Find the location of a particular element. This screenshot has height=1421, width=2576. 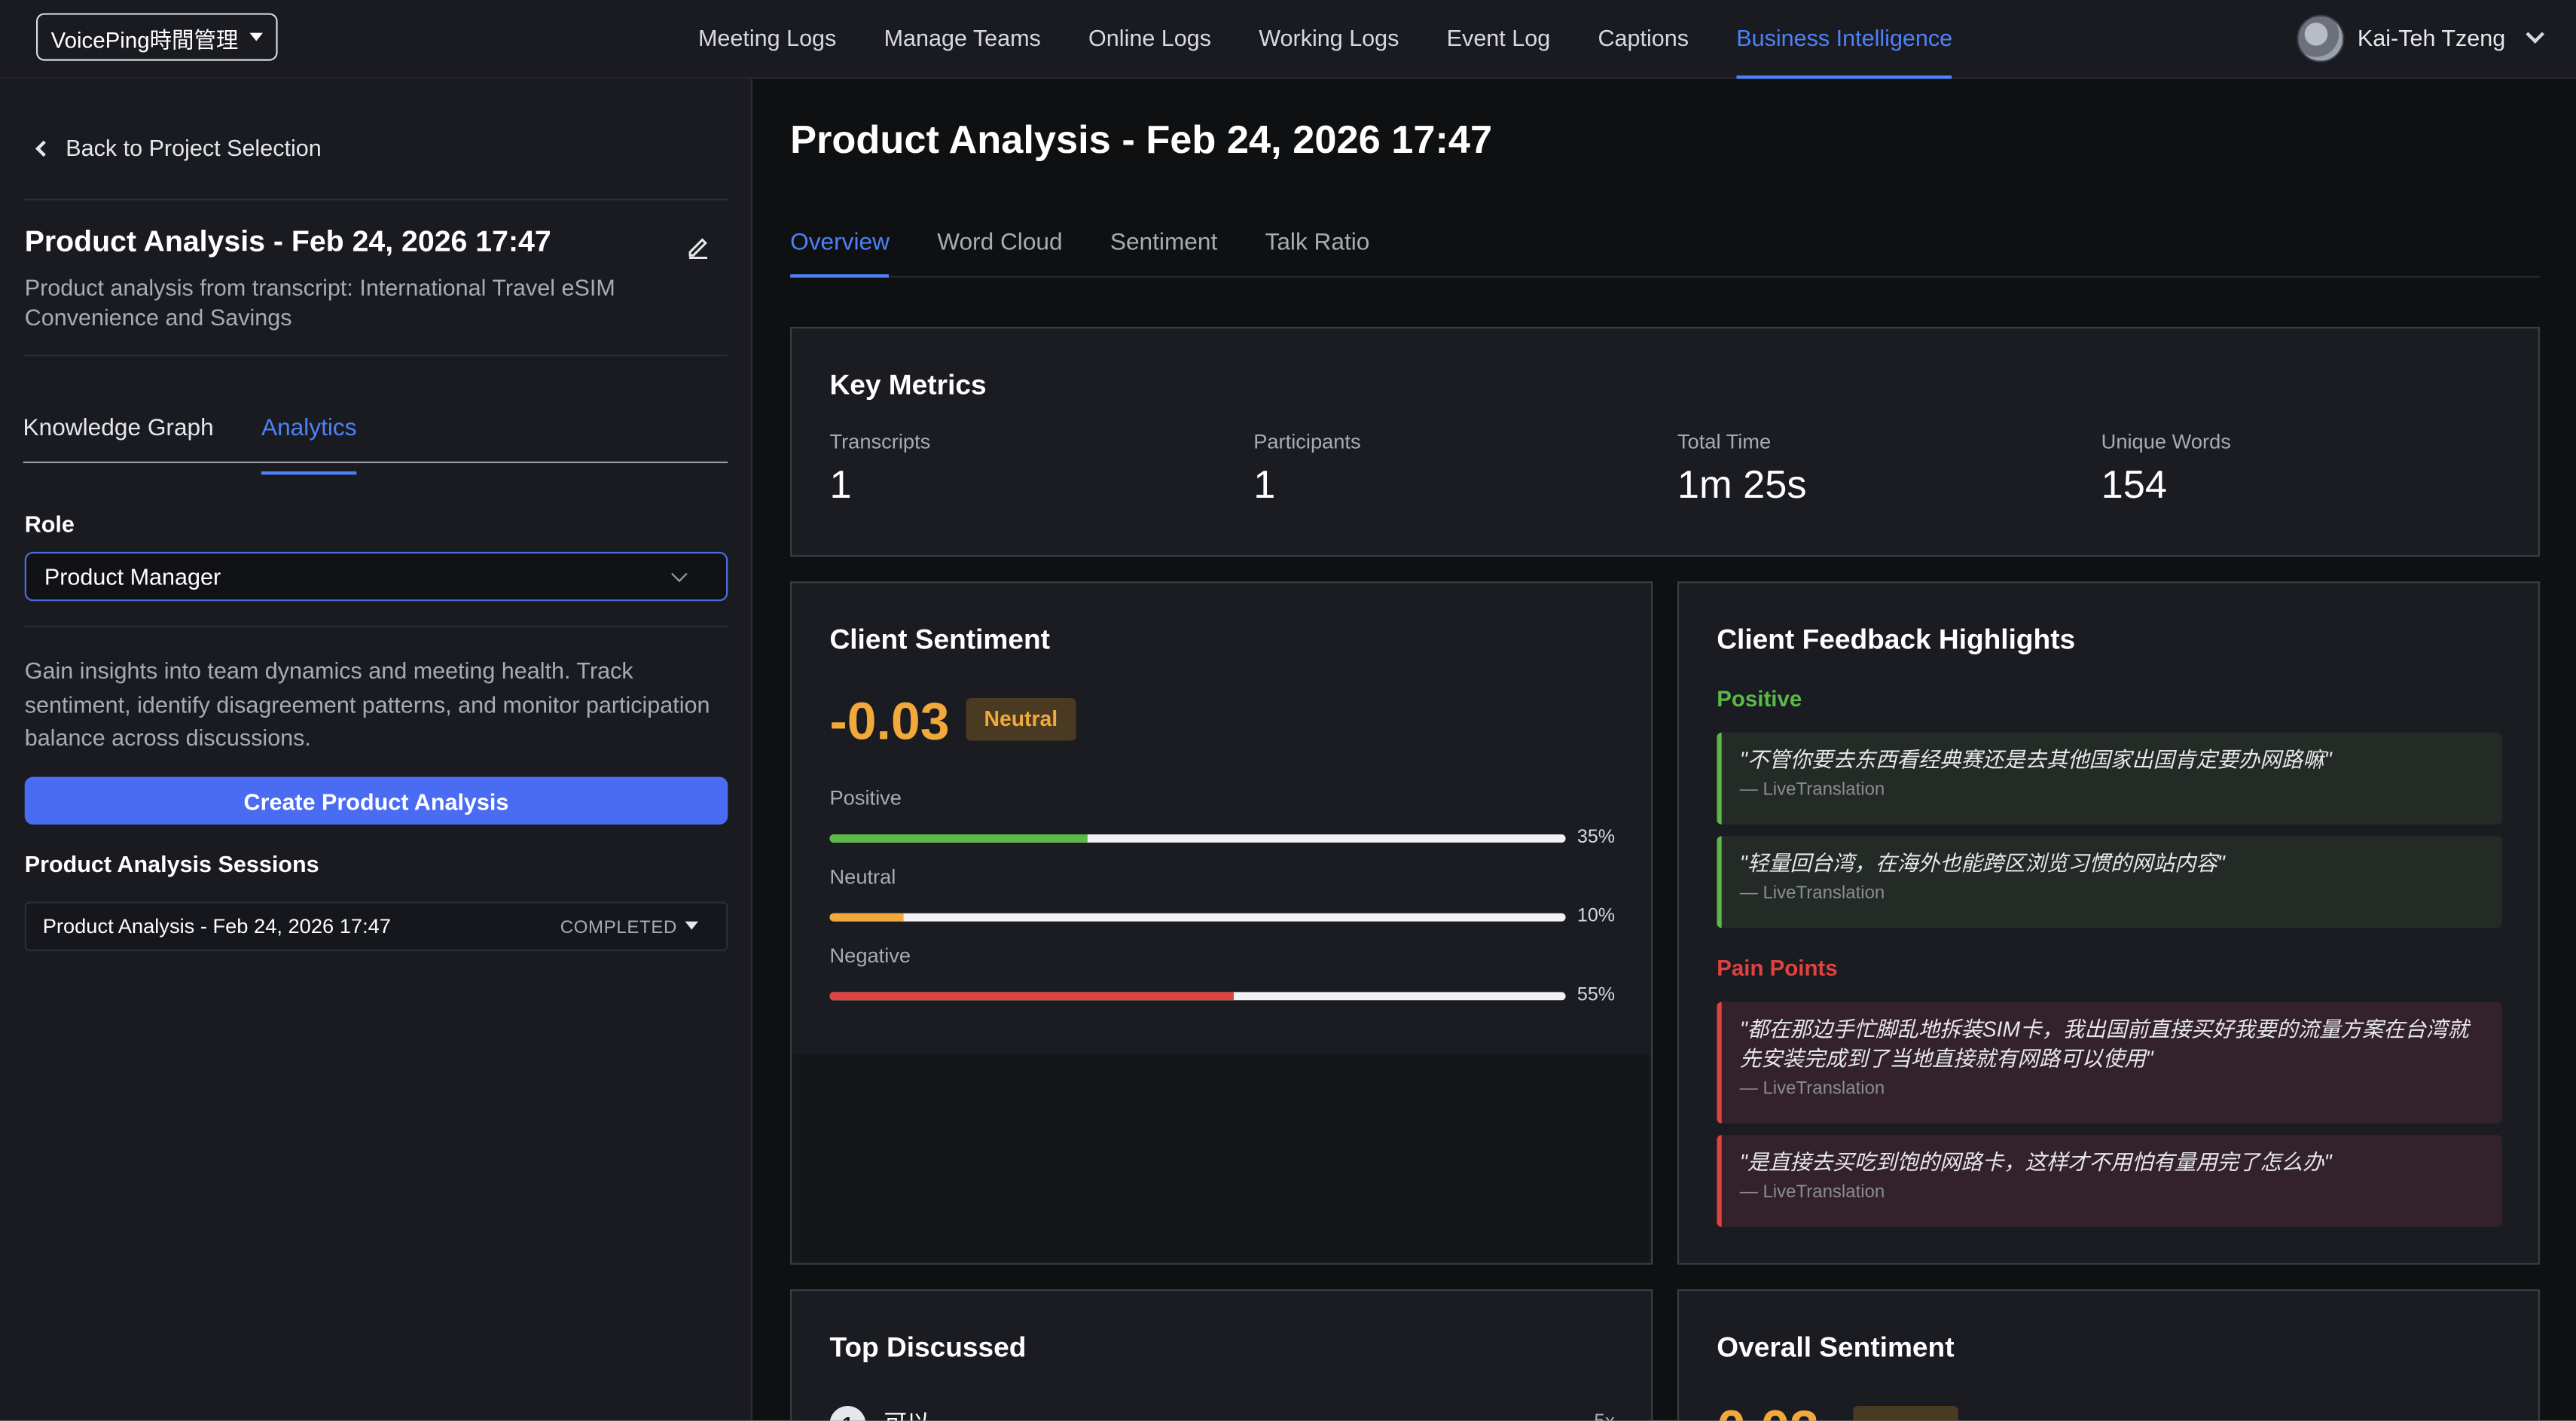

role-select-value: Product Manager is located at coordinates (133, 577).